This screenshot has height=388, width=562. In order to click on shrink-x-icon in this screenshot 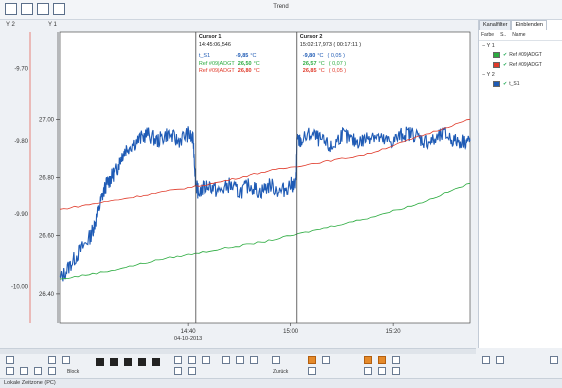, I will do `click(192, 360)`.